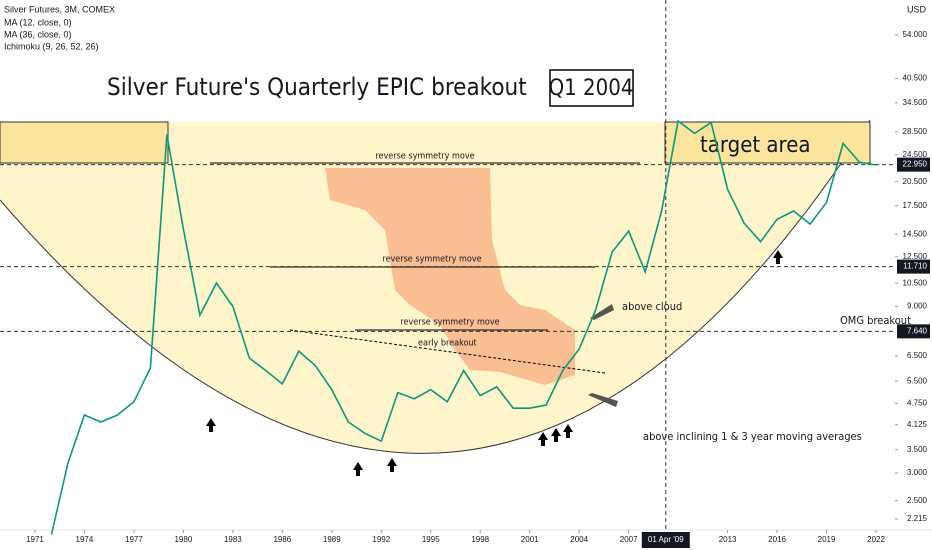  I want to click on x-tick-label: 1977, so click(134, 539).